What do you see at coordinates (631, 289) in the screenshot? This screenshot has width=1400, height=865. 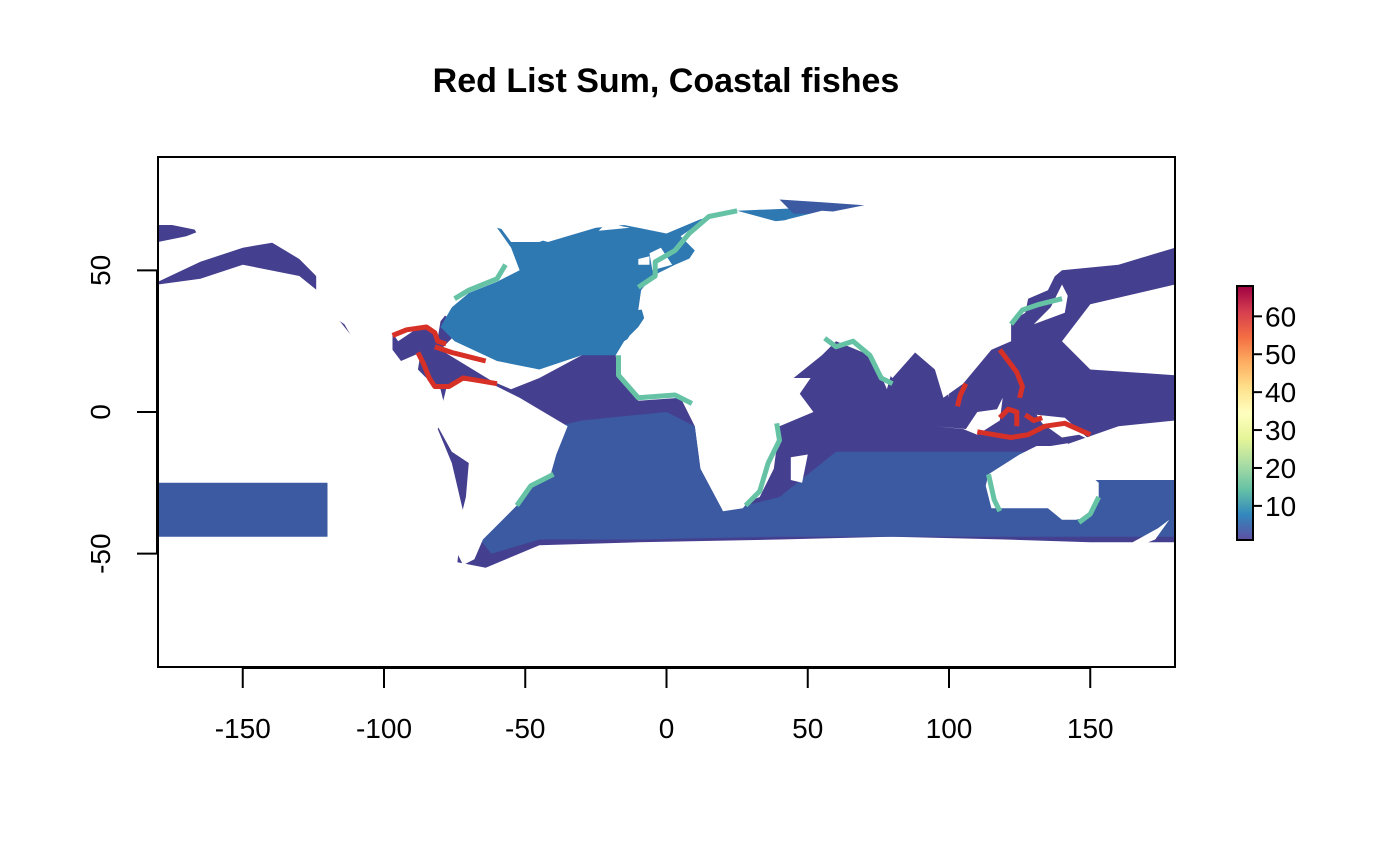 I see `ocean-region-north-atlantic` at bounding box center [631, 289].